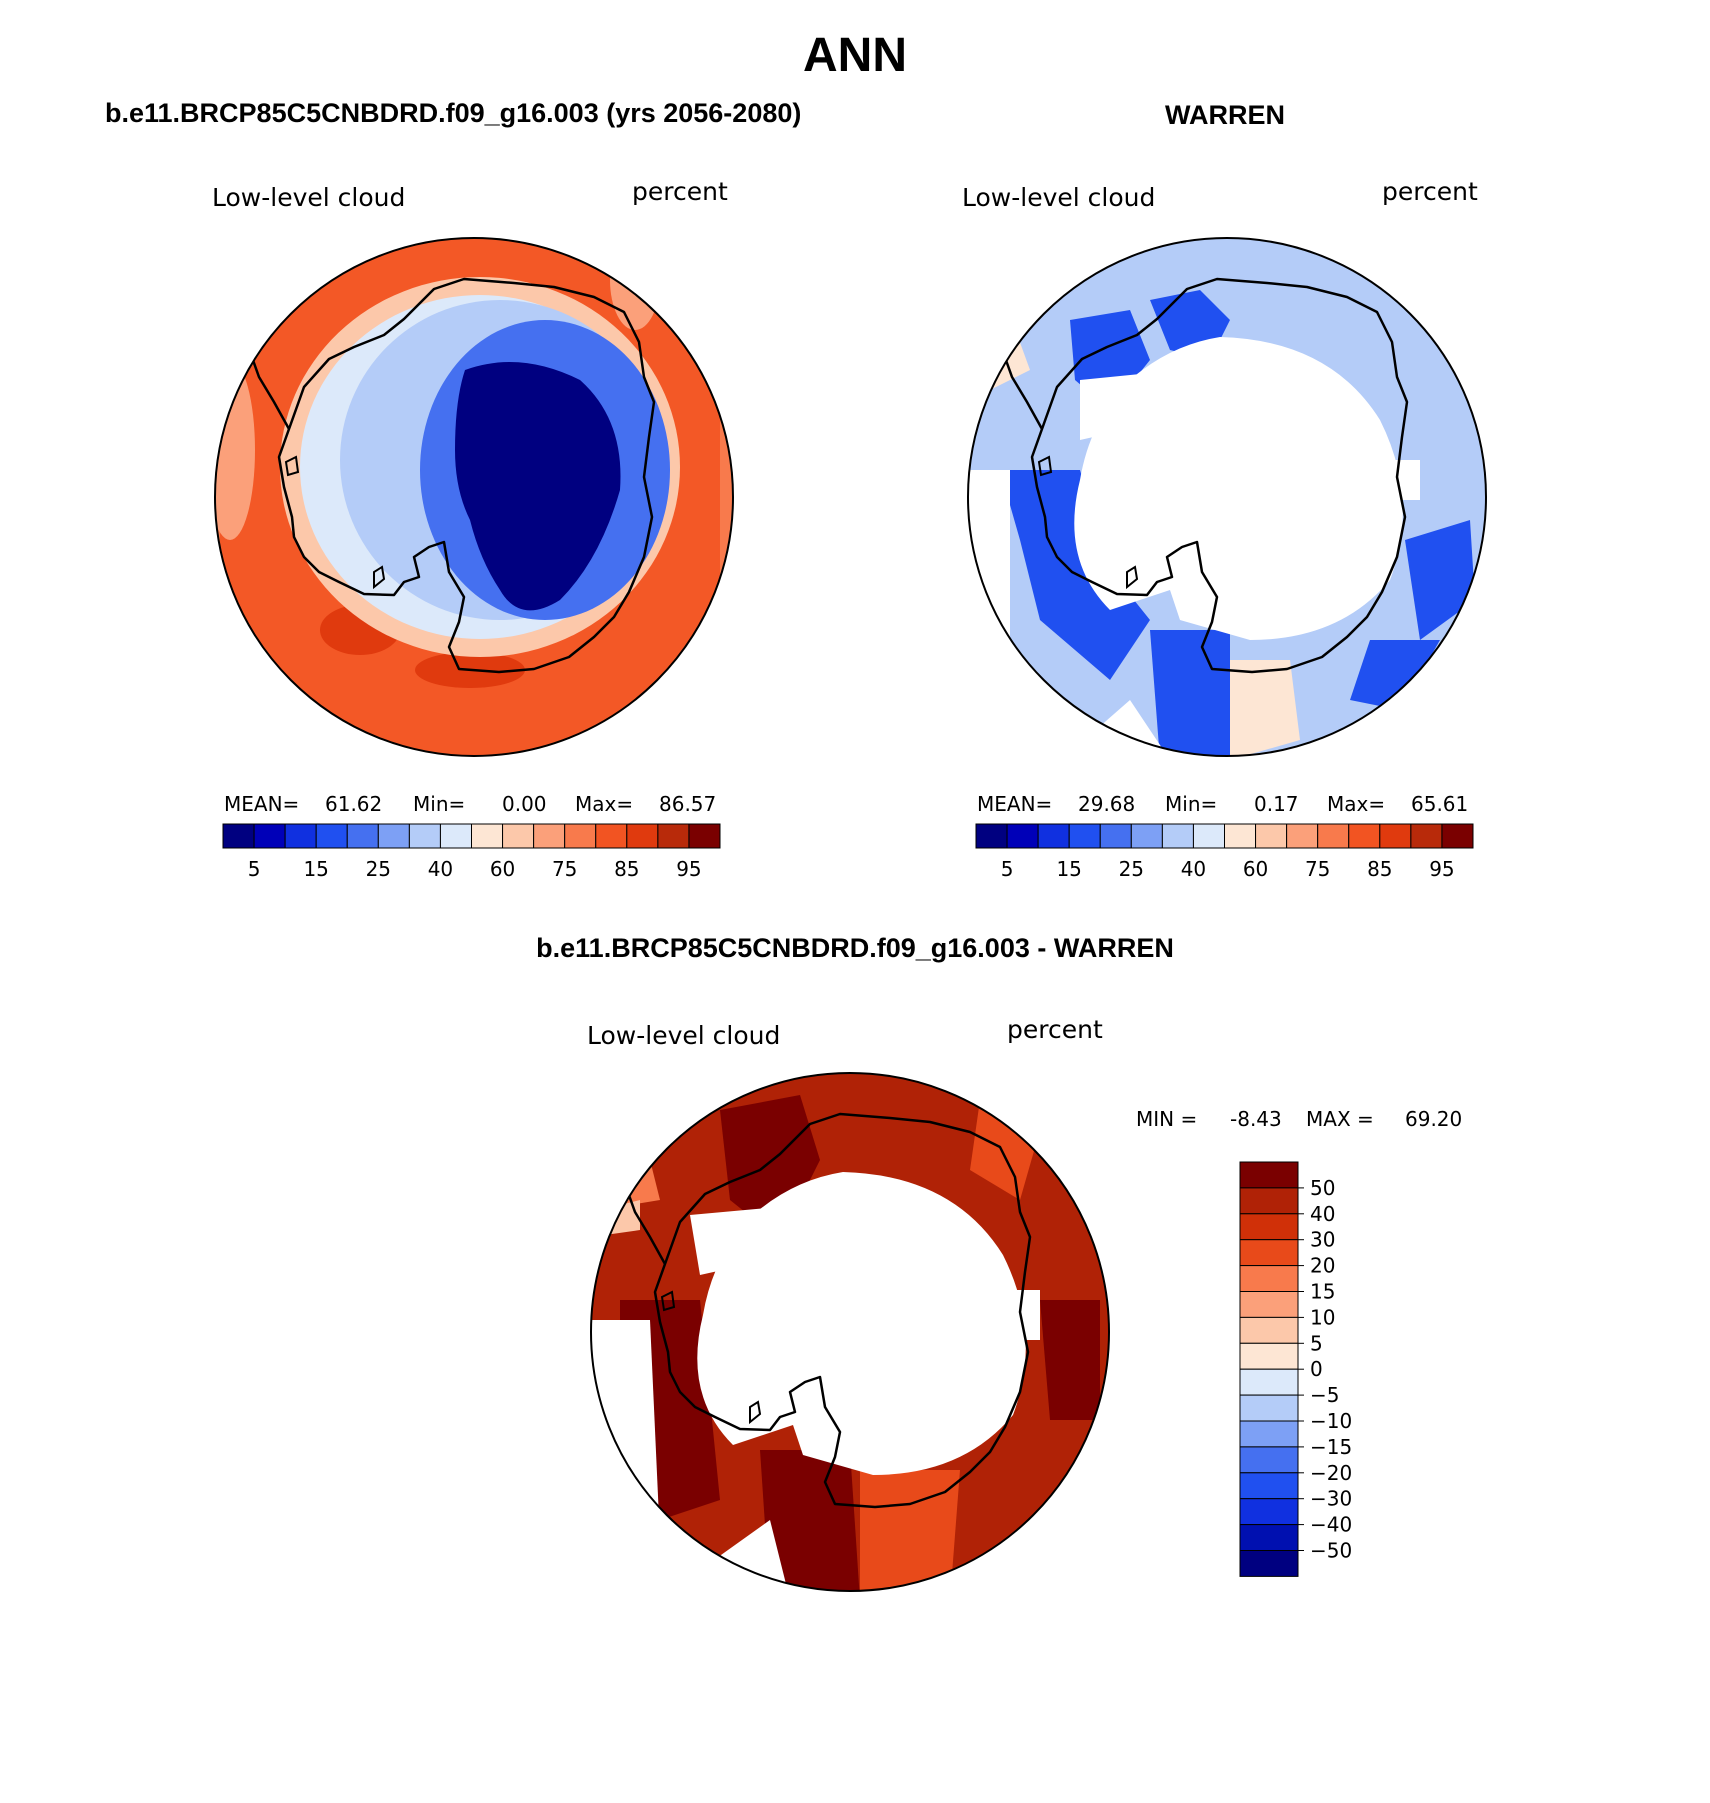 The image size is (1710, 1803). Describe the element at coordinates (1322, 1240) in the screenshot. I see `diff-colorbar-tick-label: 30` at that location.